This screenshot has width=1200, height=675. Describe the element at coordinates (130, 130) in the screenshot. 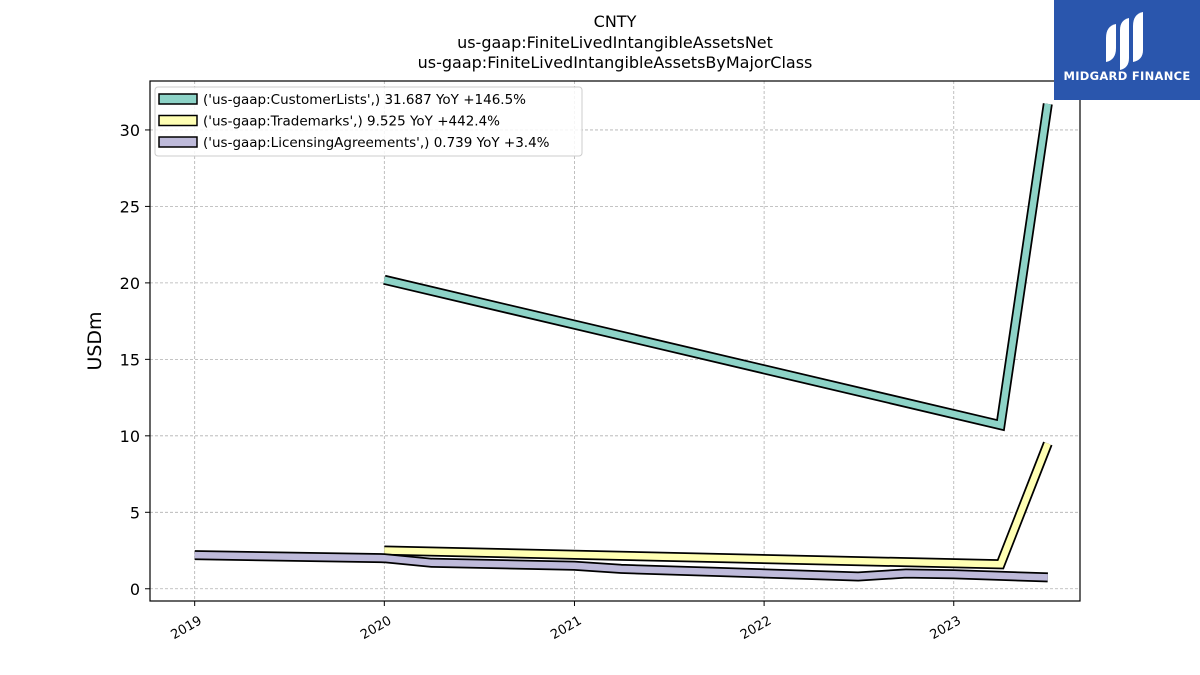

I see `y-tick-label: 30` at that location.